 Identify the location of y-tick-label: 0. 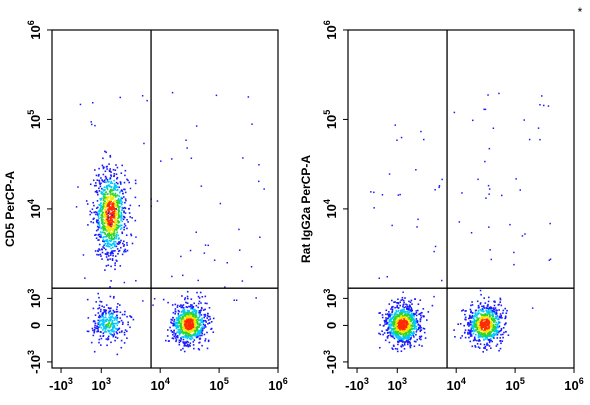
(35, 325).